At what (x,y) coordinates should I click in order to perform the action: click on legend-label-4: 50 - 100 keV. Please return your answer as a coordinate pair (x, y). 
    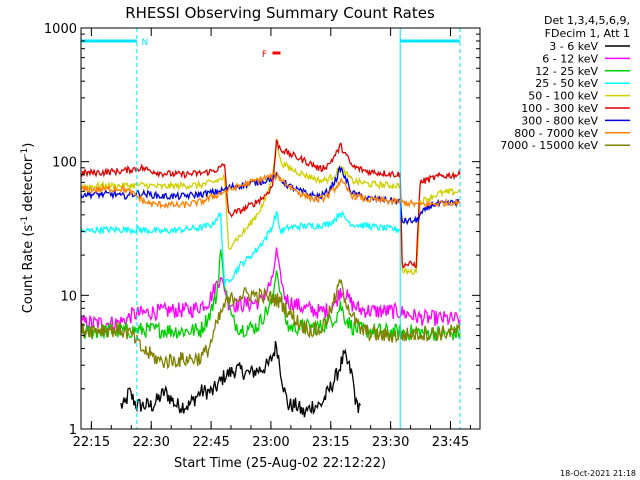
    Looking at the image, I should click on (563, 96).